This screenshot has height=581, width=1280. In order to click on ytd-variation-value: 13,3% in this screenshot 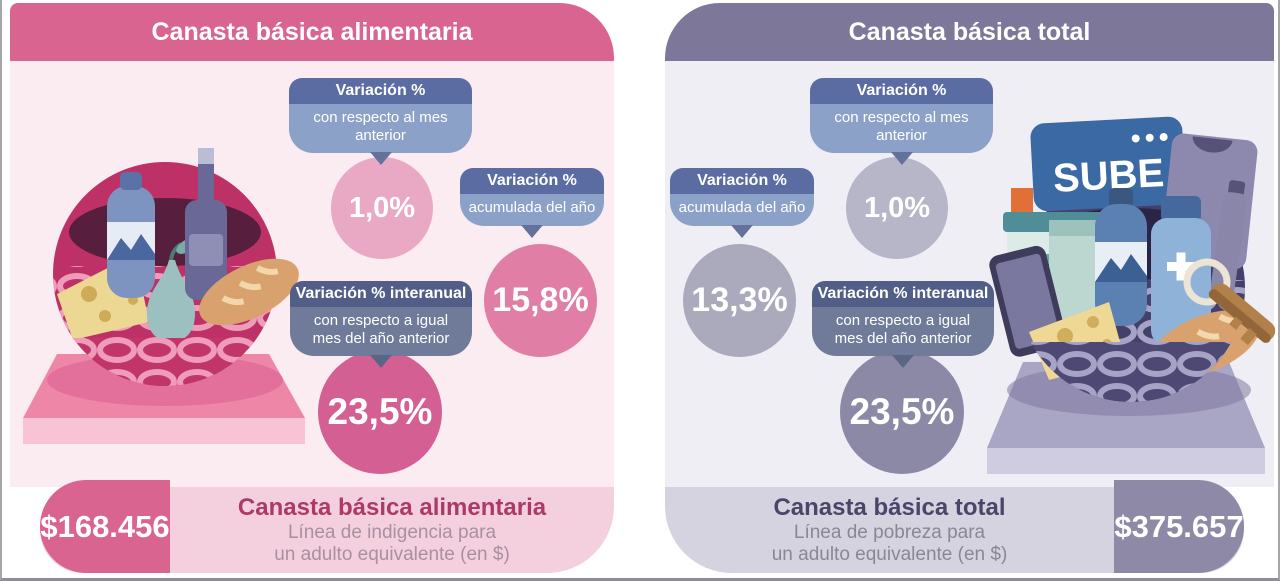, I will do `click(739, 300)`.